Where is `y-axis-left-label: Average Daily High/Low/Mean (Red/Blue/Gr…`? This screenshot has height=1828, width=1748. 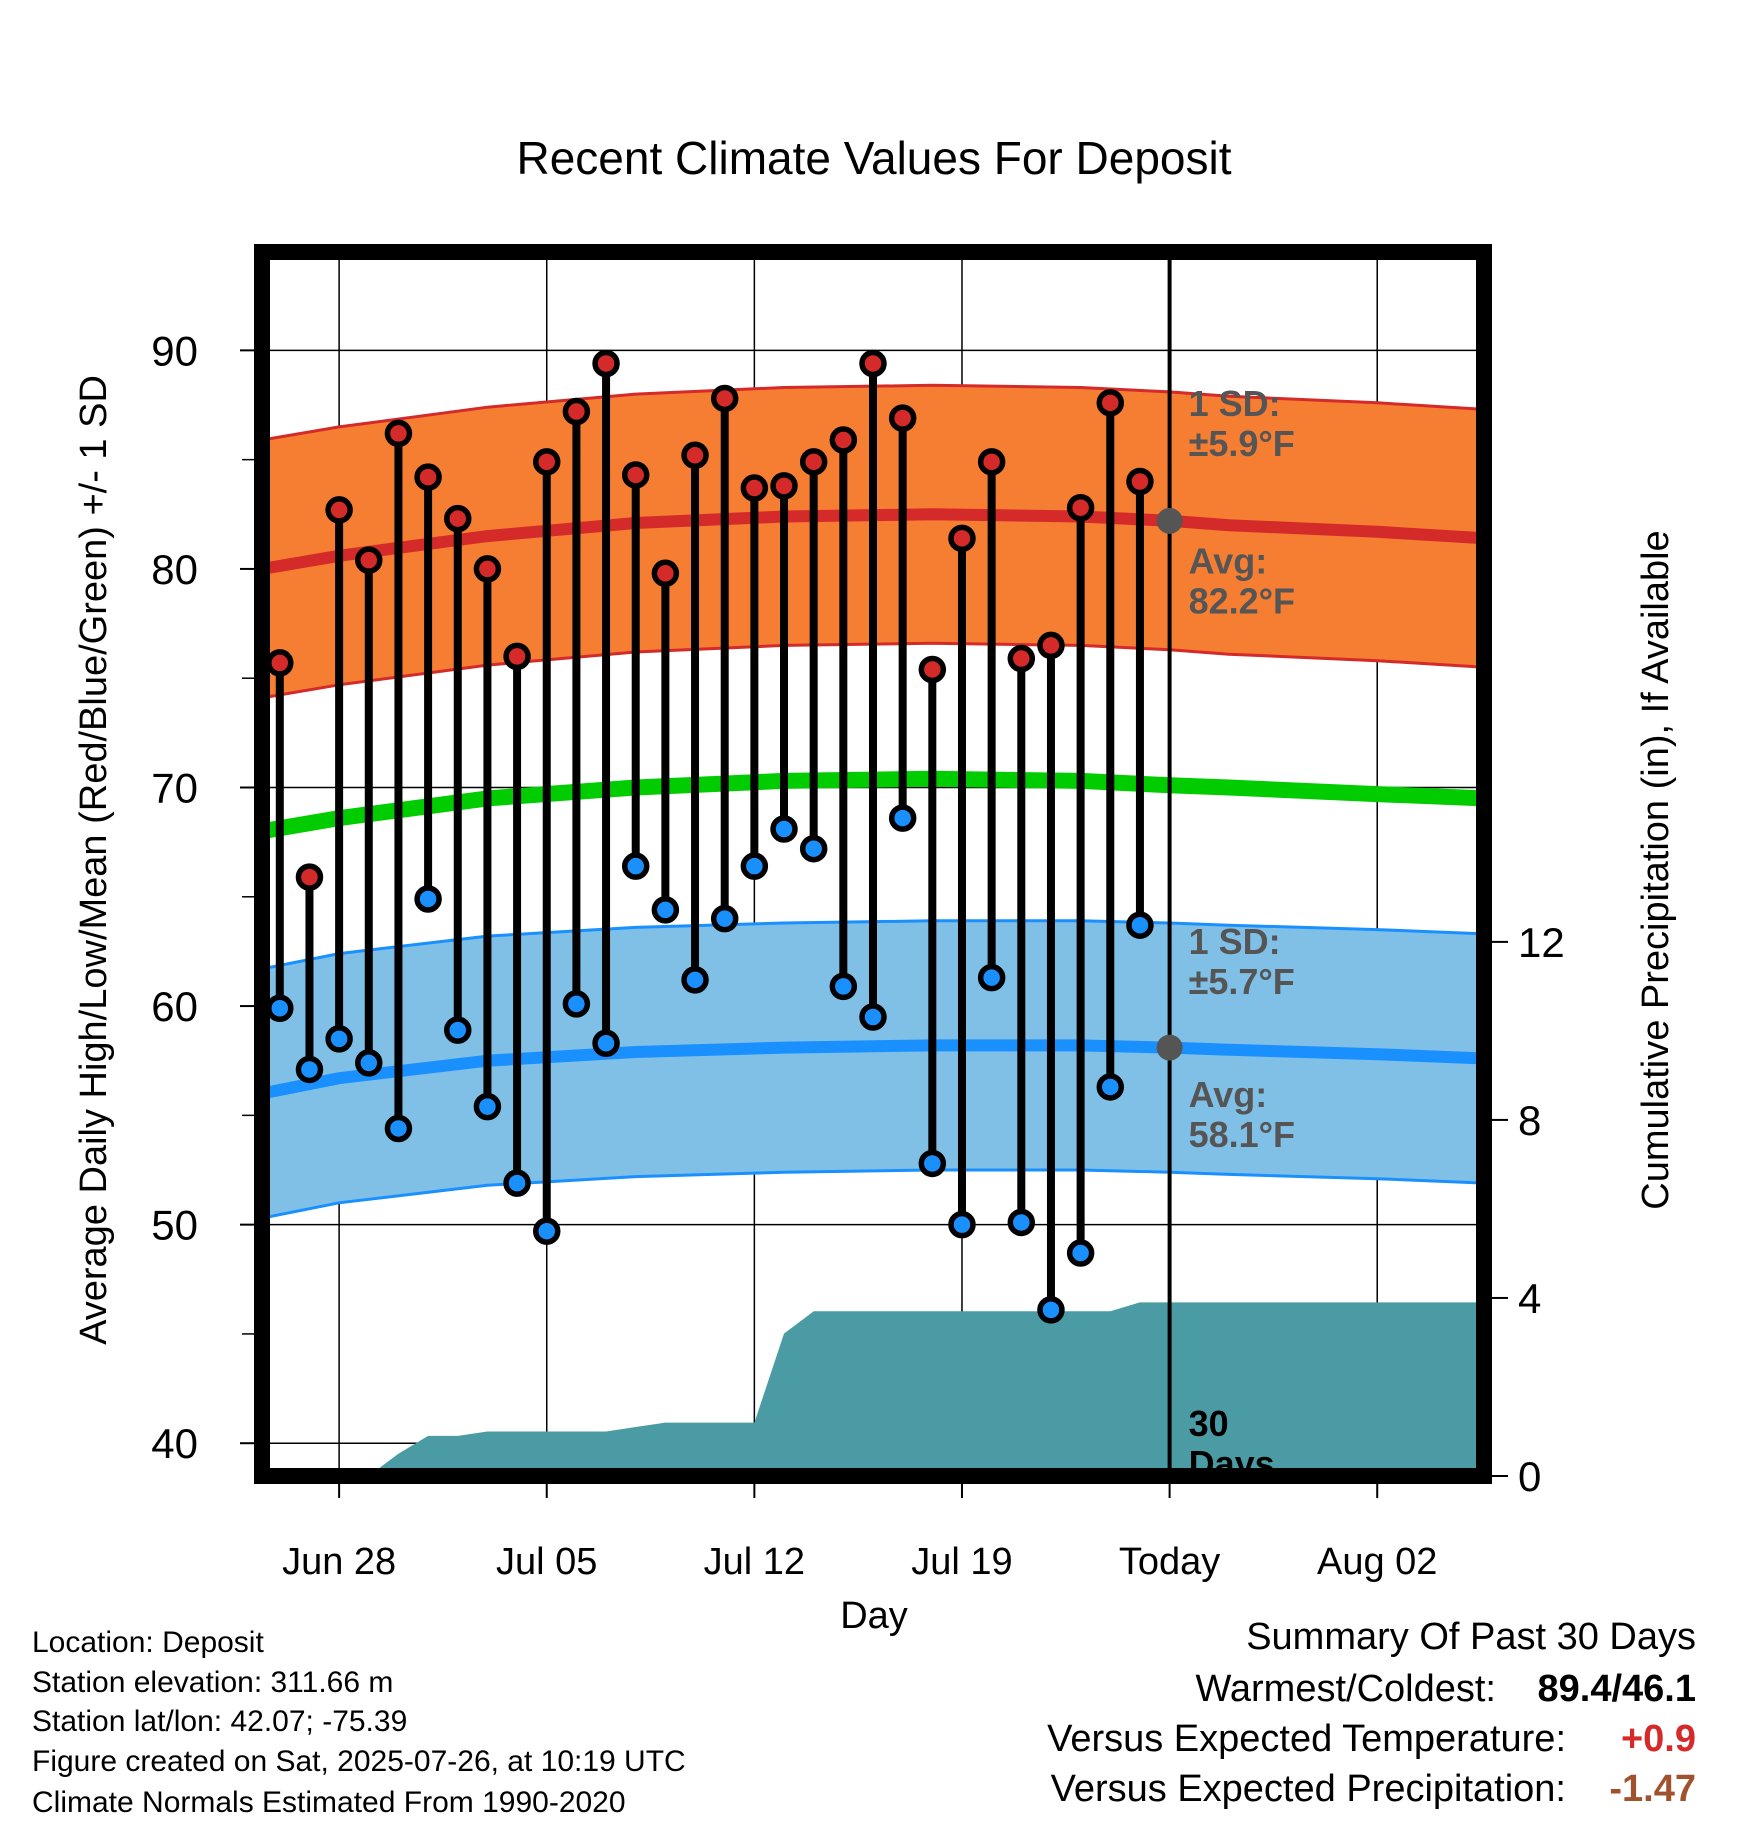
y-axis-left-label: Average Daily High/Low/Mean (Red/Blue/Gr… is located at coordinates (94, 860).